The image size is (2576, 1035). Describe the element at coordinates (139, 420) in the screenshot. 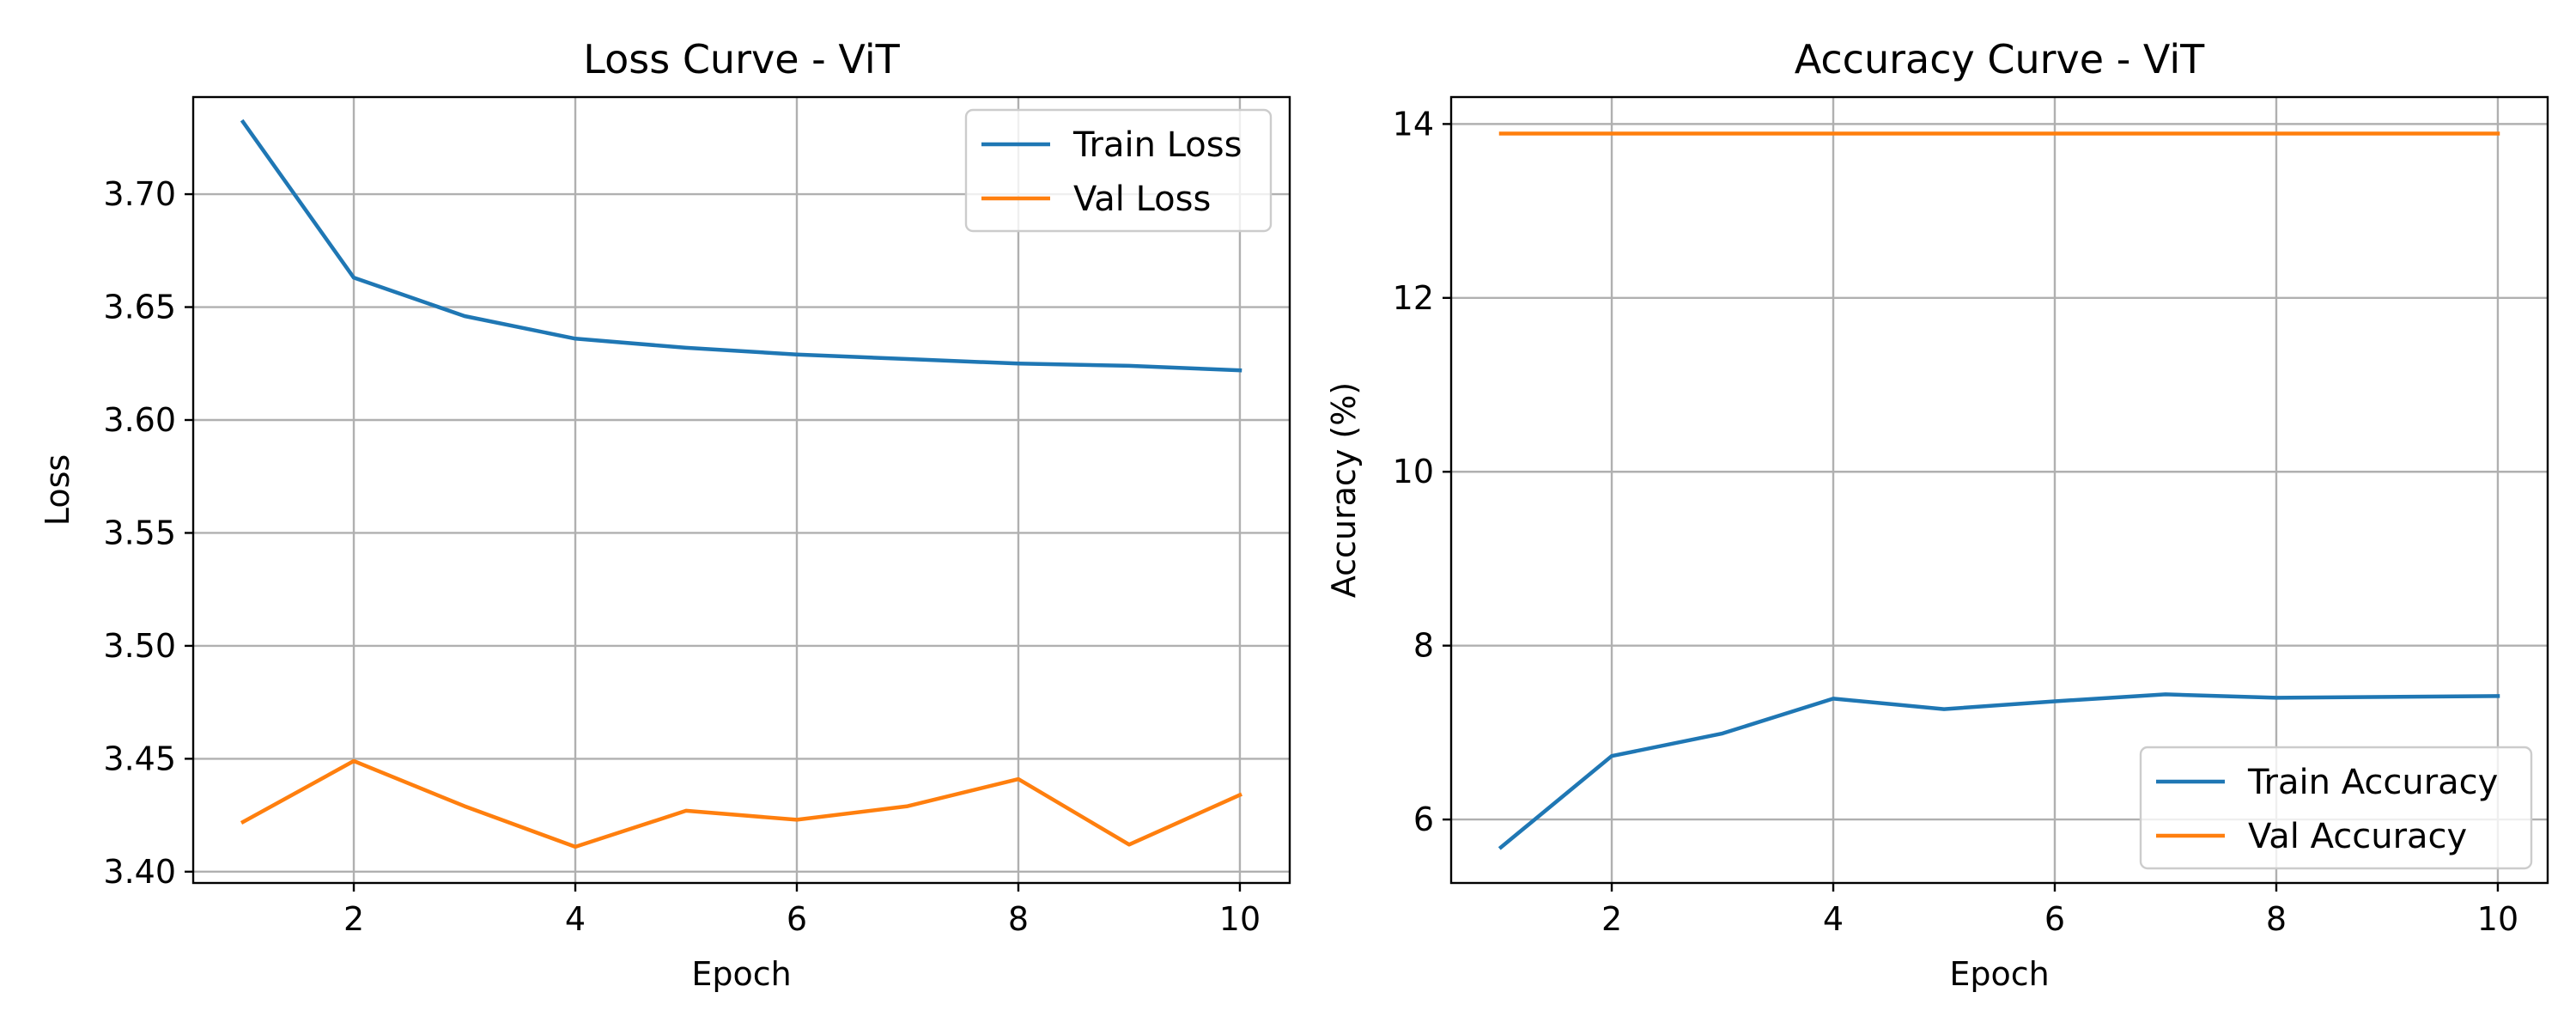

I see `y-tick-label: 3.60` at that location.